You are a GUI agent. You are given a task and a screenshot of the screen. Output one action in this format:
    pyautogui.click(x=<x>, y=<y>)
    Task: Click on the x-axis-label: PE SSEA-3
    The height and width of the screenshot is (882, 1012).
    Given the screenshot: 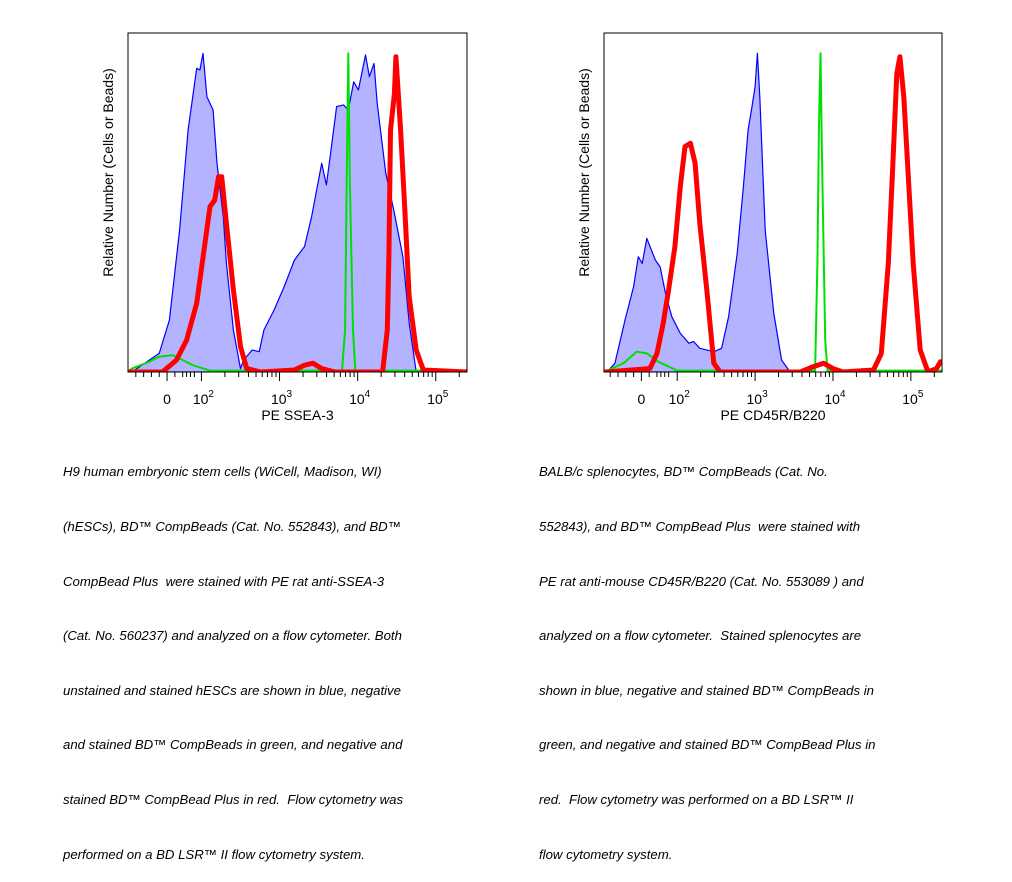 What is the action you would take?
    pyautogui.click(x=297, y=415)
    